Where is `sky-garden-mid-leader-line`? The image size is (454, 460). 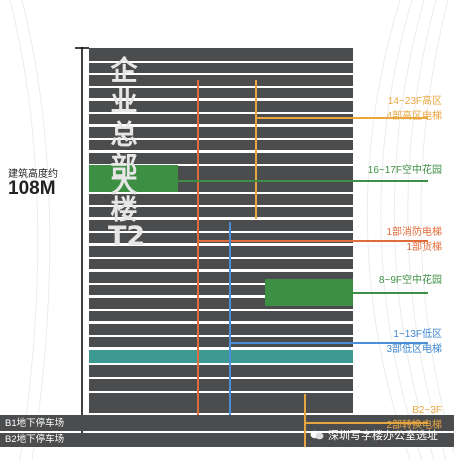 sky-garden-mid-leader-line is located at coordinates (390, 293).